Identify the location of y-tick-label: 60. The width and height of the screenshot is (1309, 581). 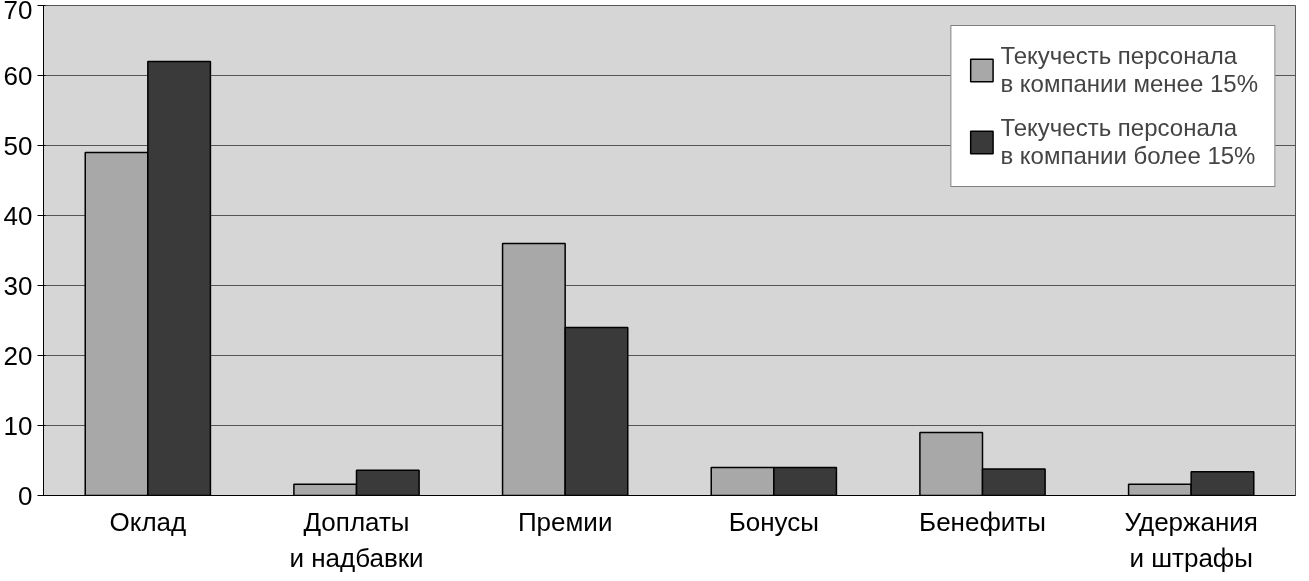
(18, 75).